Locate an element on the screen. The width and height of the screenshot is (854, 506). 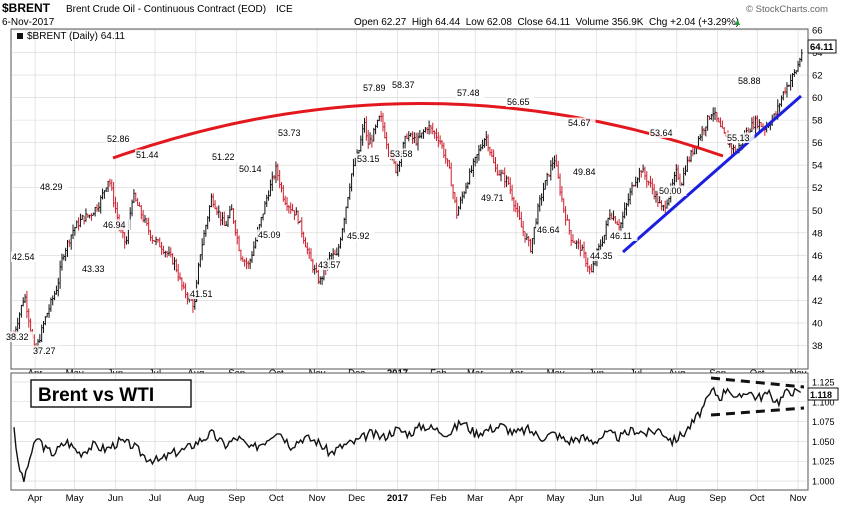
swing-value-label: 55.13 is located at coordinates (738, 138).